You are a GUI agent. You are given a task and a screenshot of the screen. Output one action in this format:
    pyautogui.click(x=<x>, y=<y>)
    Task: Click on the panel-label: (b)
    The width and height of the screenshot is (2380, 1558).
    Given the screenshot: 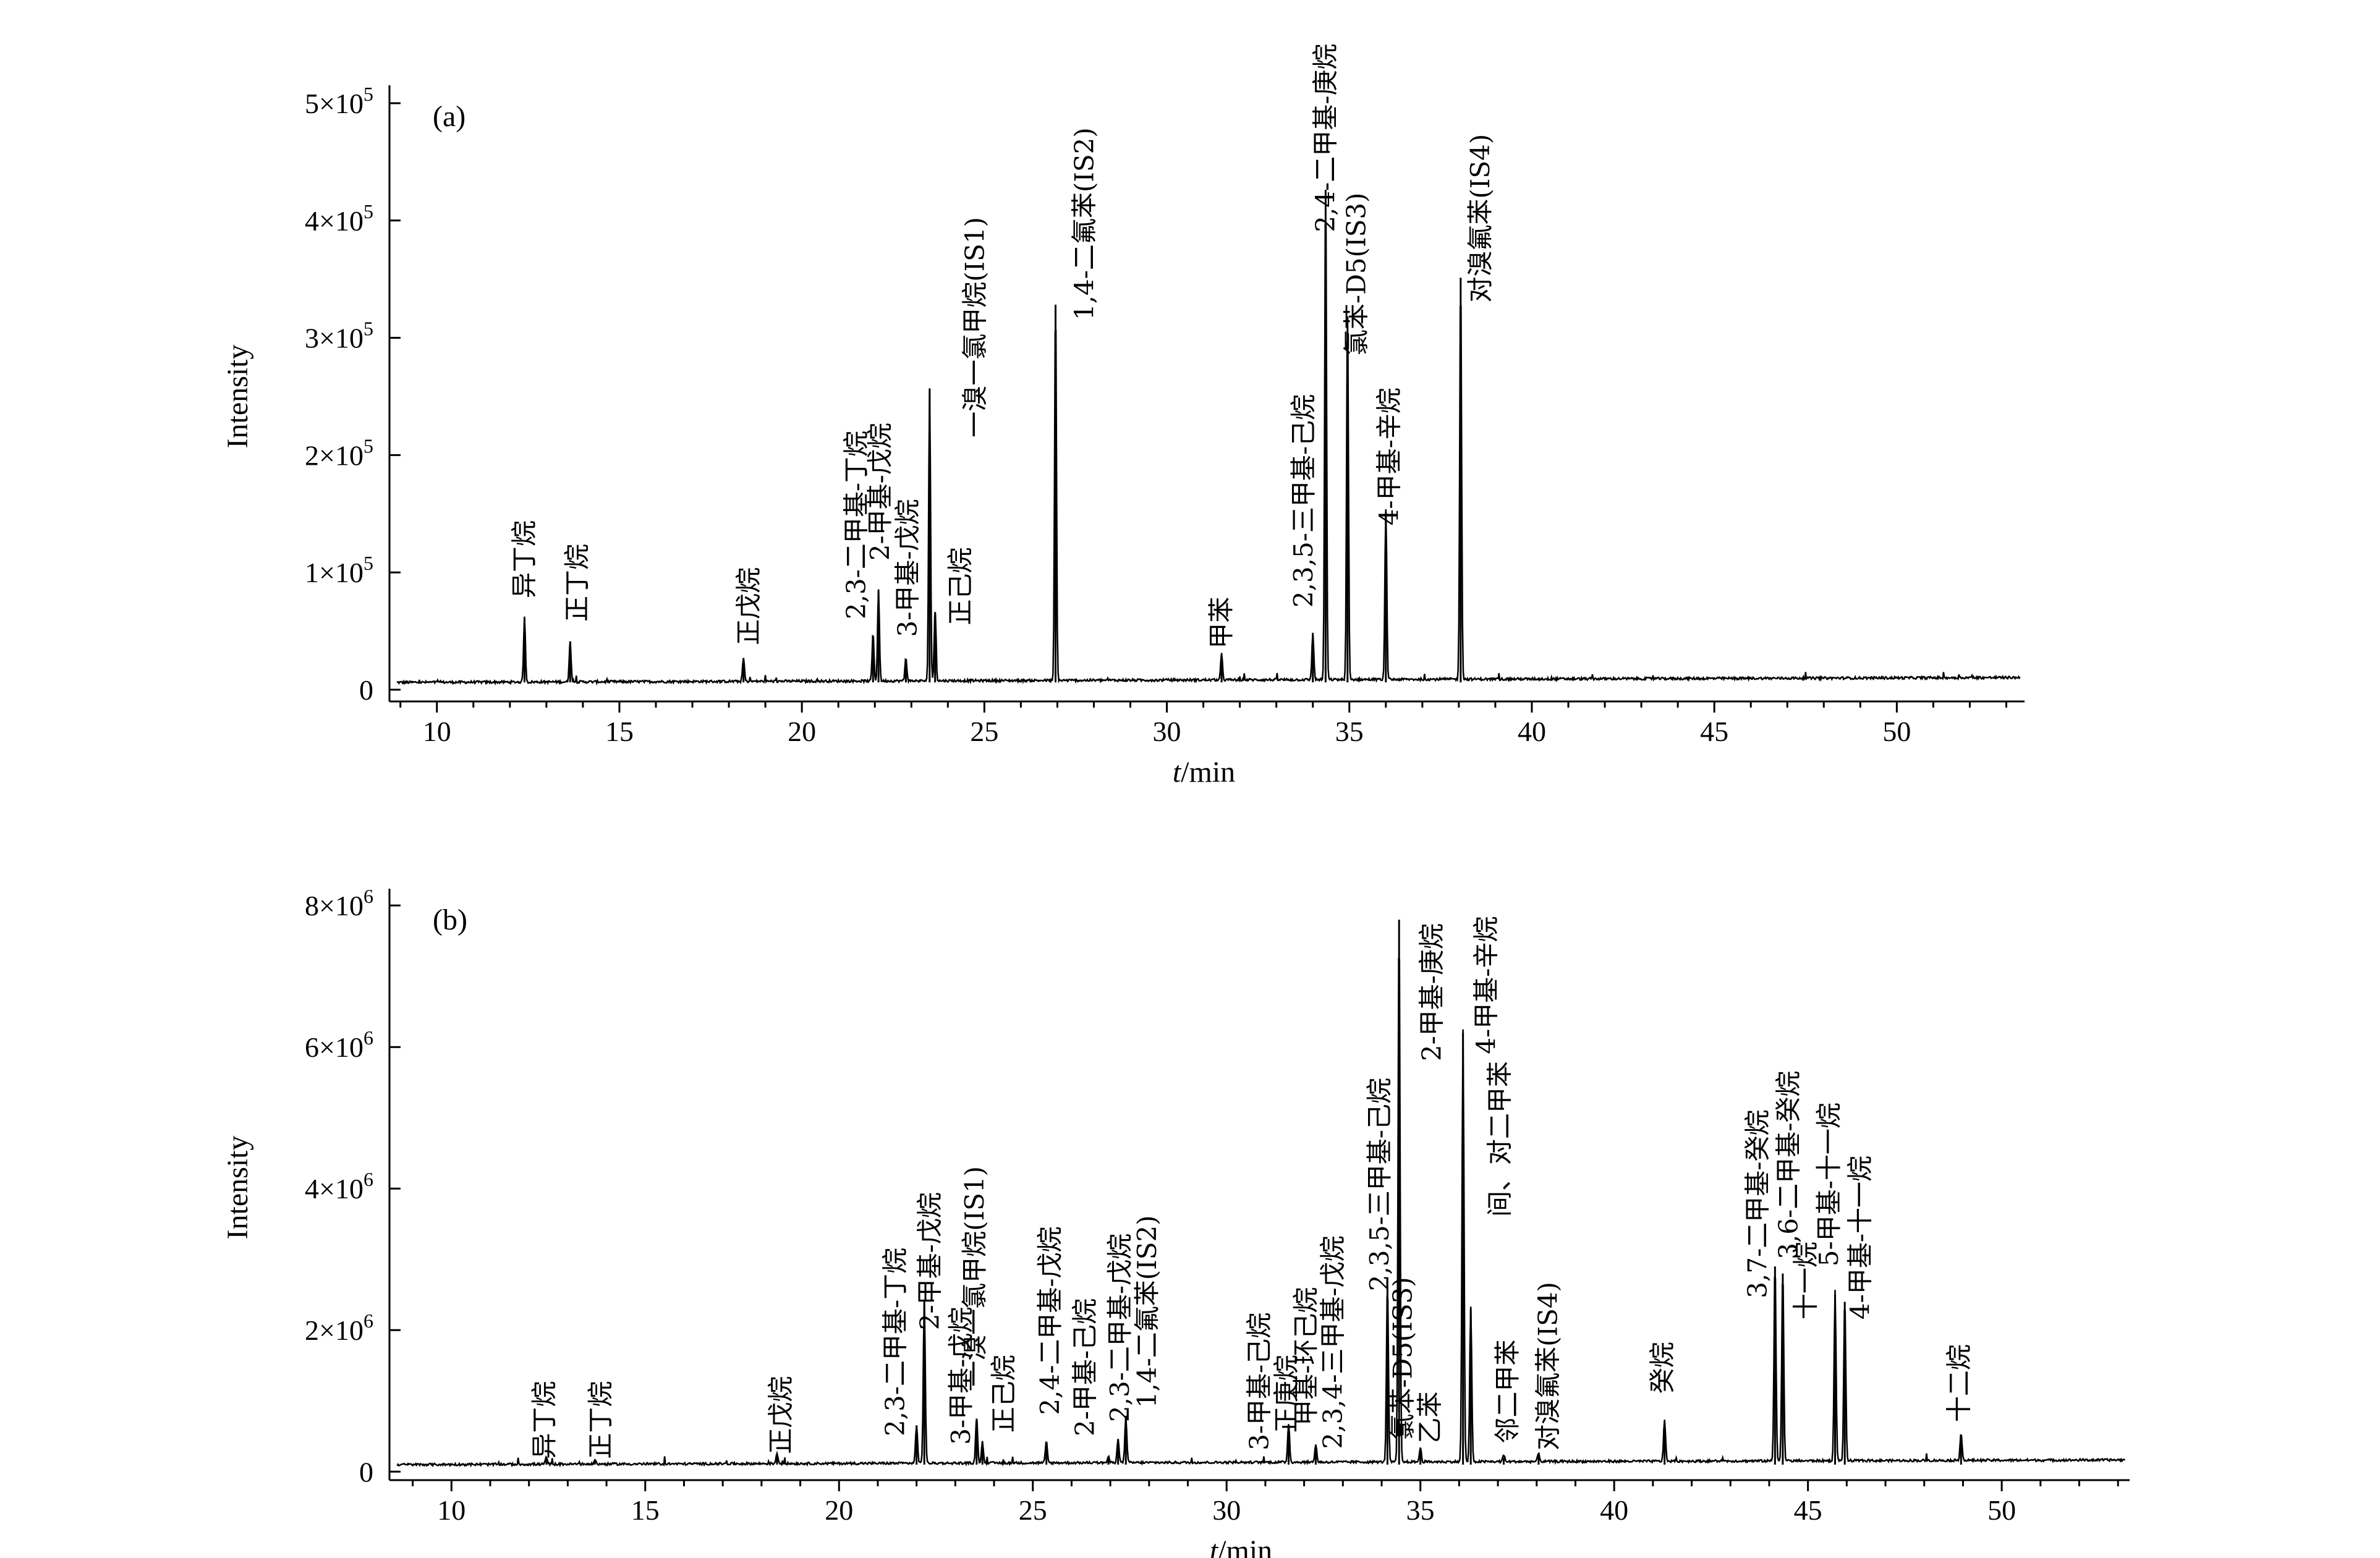 What is the action you would take?
    pyautogui.click(x=450, y=920)
    